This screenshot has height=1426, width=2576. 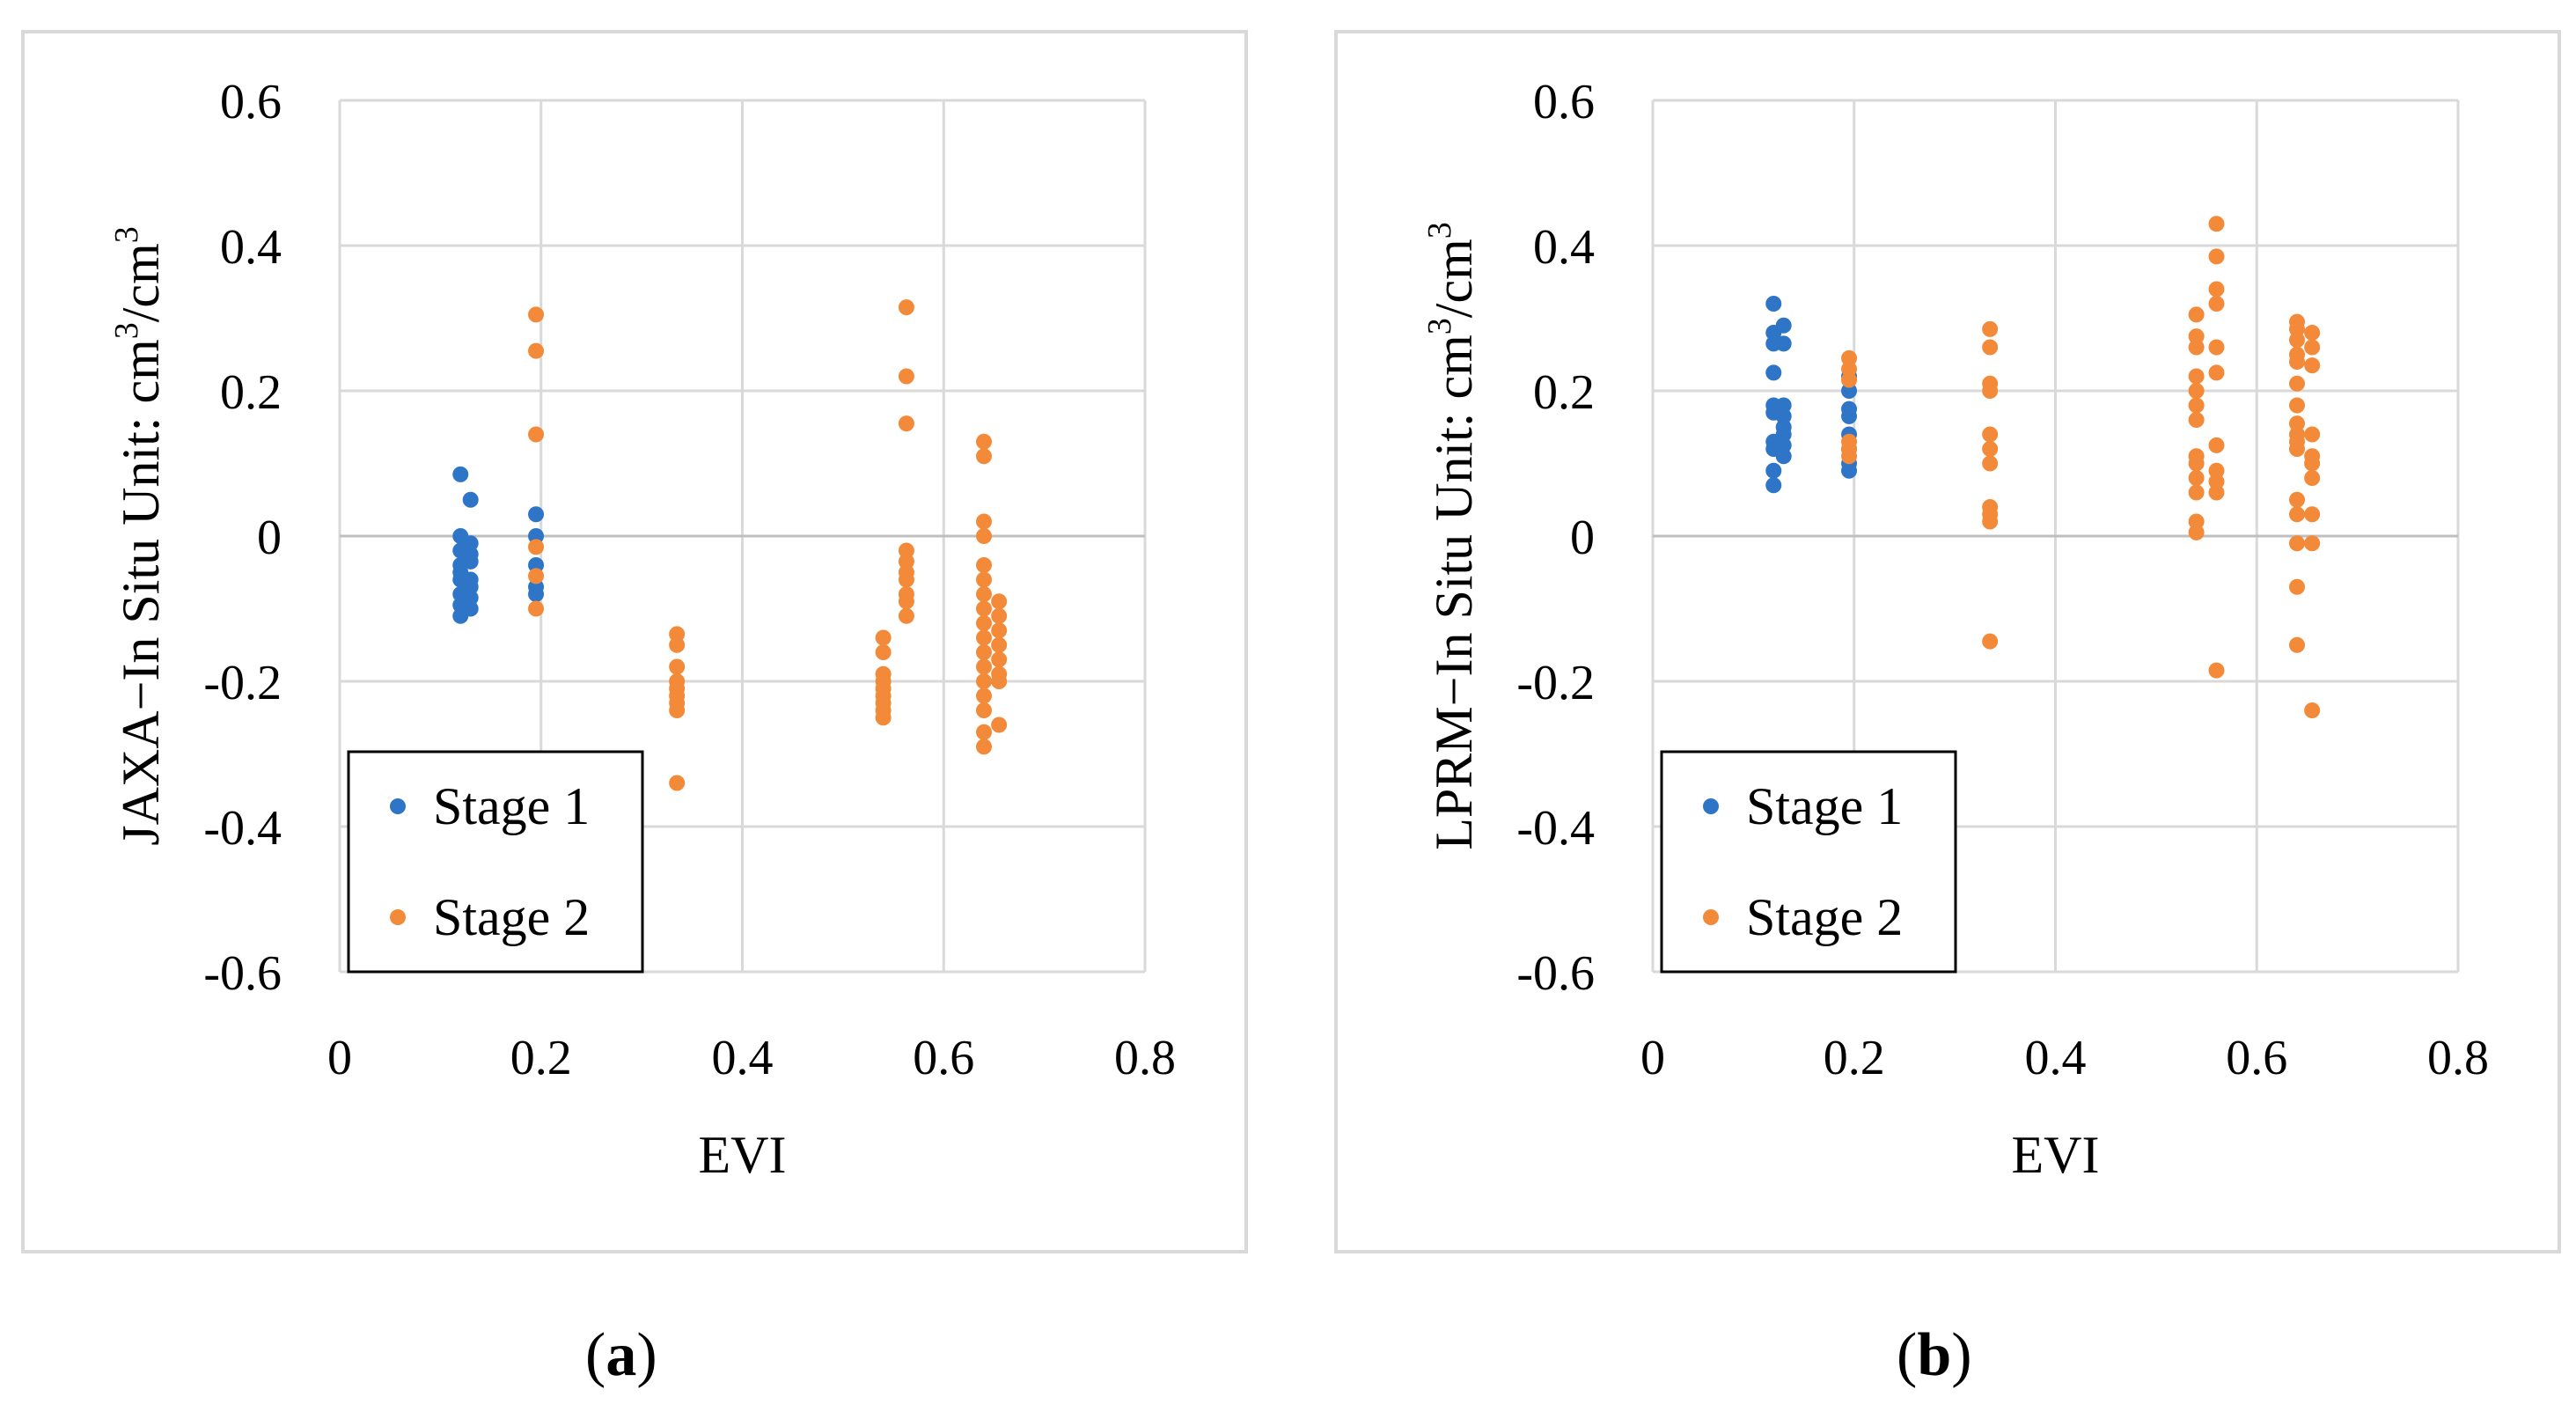 What do you see at coordinates (943, 1058) in the screenshot?
I see `x-tick-label: 0.6` at bounding box center [943, 1058].